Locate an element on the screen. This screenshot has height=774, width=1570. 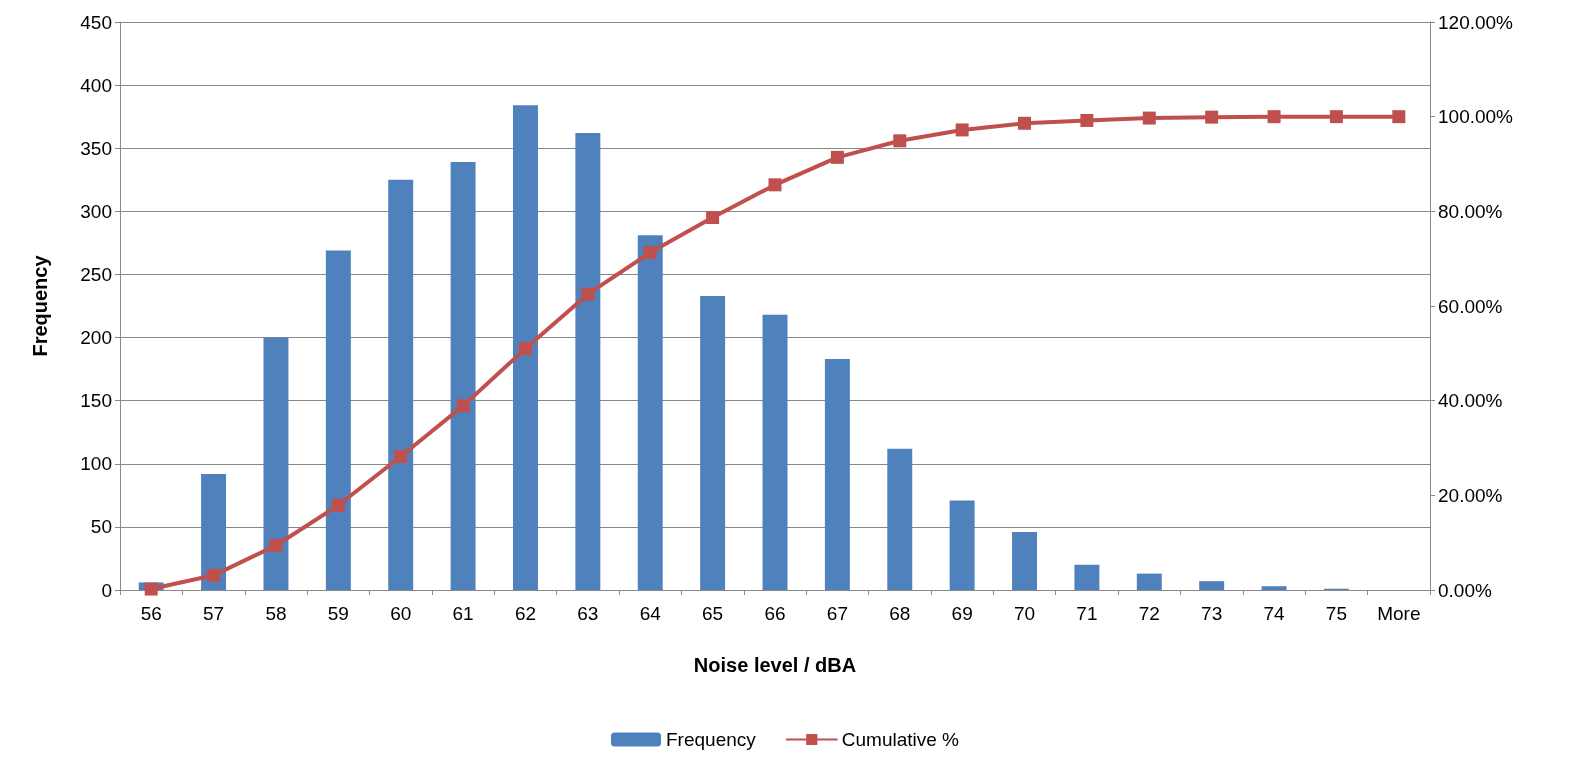
x-tick-label: 58 is located at coordinates (276, 613).